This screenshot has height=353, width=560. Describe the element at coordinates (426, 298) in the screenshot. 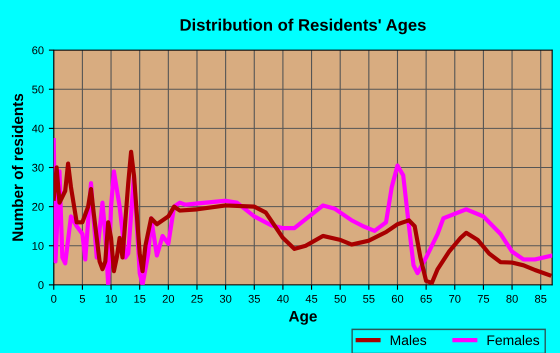

I see `x-tick-label: 65` at that location.